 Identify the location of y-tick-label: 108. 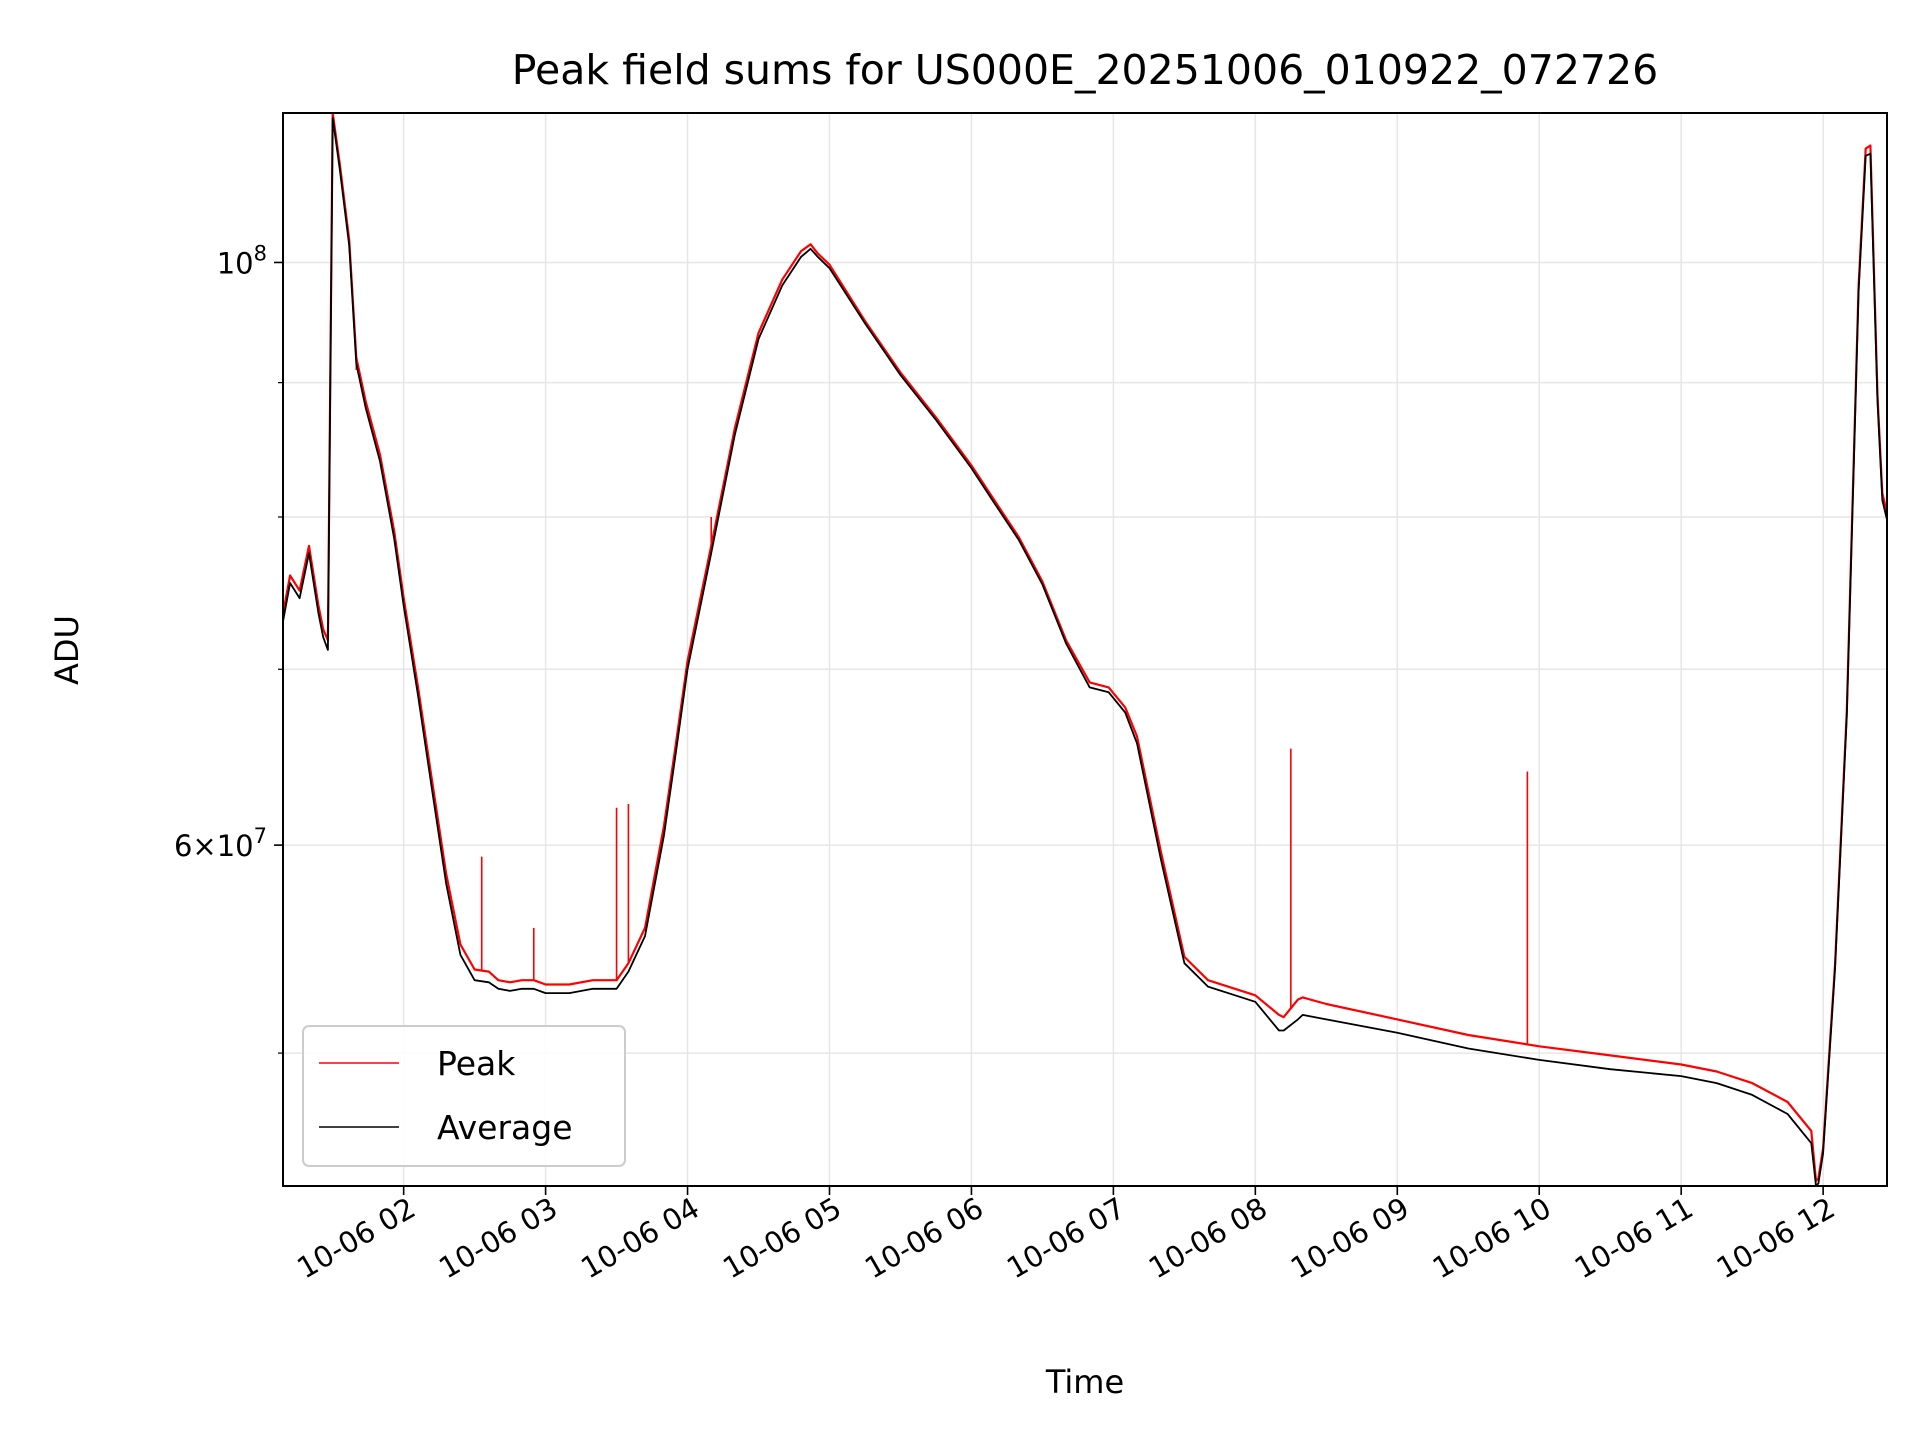
(242, 260).